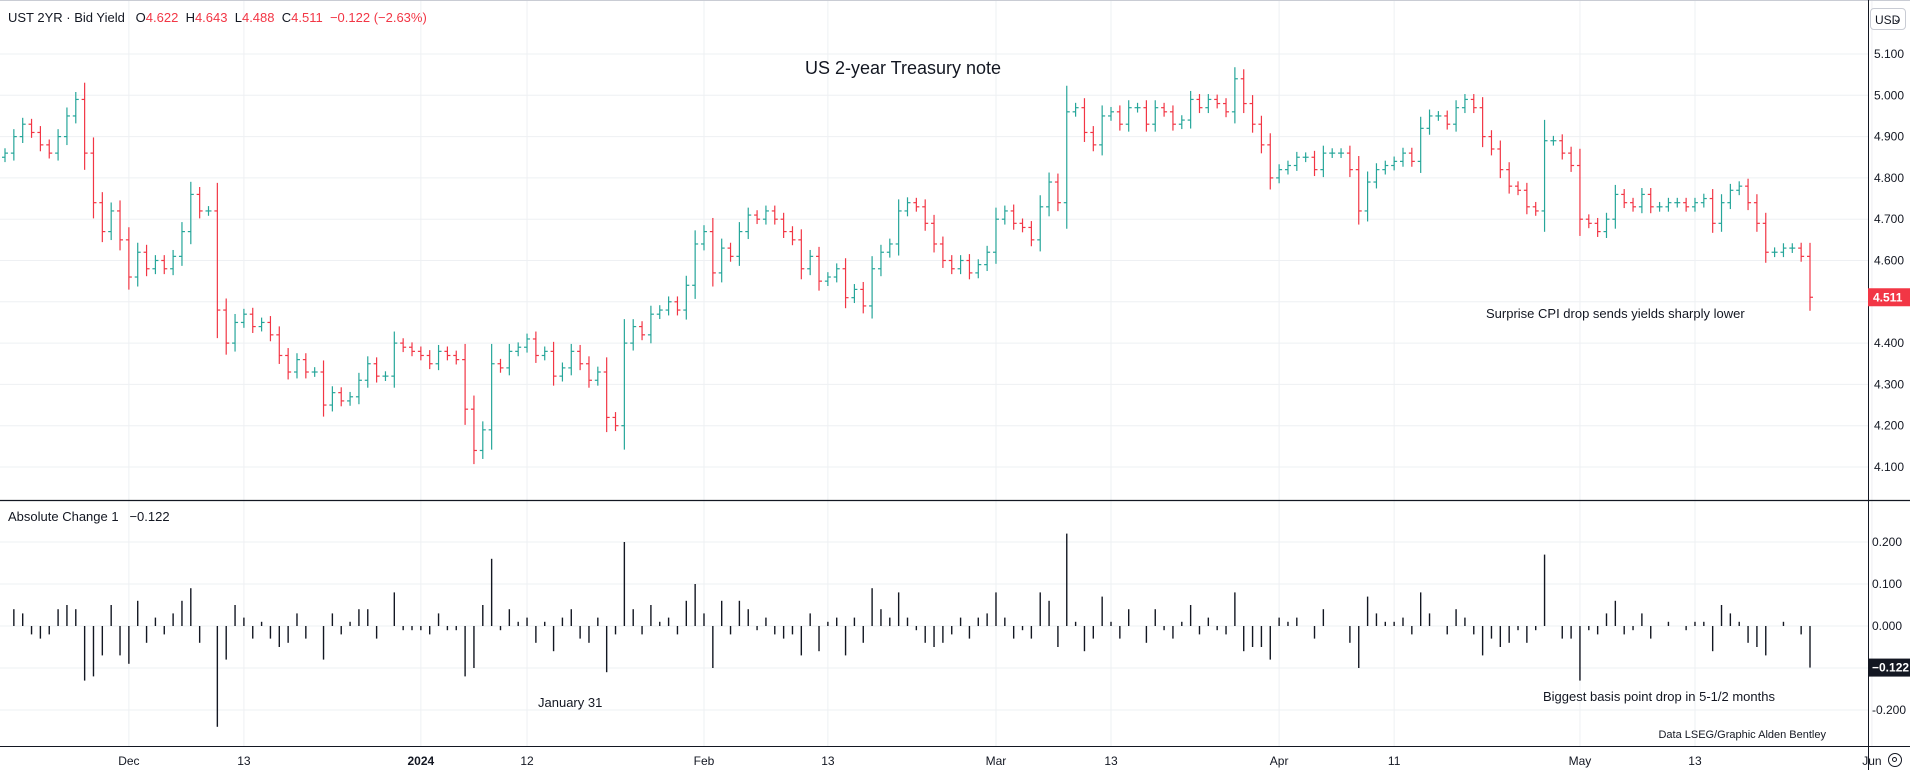  What do you see at coordinates (1889, 178) in the screenshot?
I see `price-tick-label: 4.800` at bounding box center [1889, 178].